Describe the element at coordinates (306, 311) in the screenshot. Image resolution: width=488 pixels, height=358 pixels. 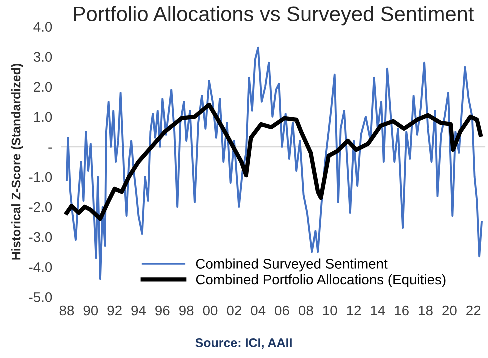
I see `x-tick-label: 08` at that location.